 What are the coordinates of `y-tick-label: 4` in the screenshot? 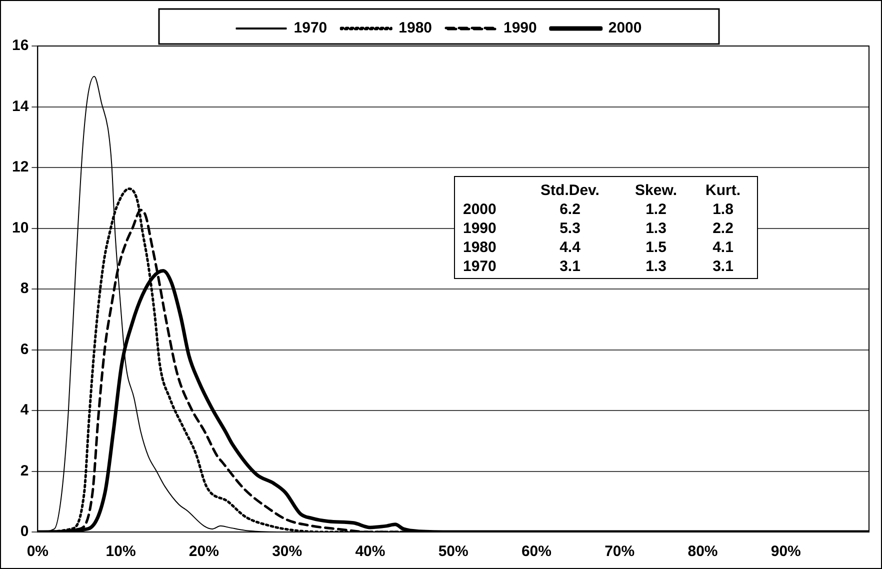 It's located at (25, 410).